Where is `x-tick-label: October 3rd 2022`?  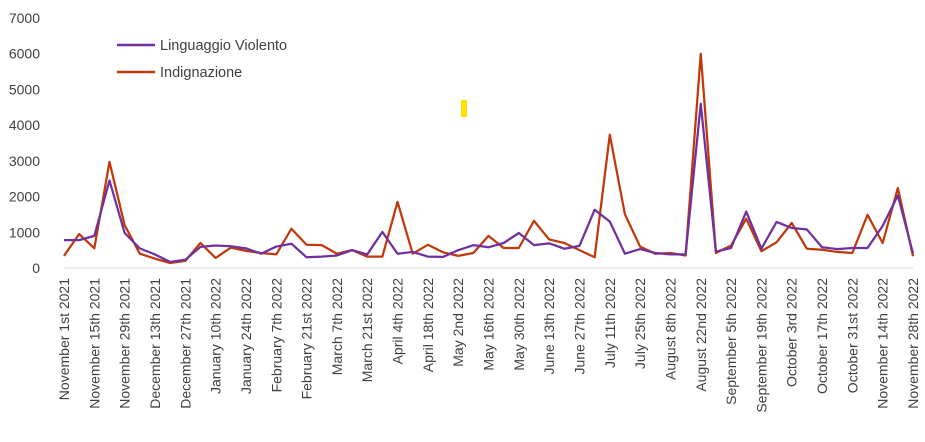 x-tick-label: October 3rd 2022 is located at coordinates (792, 332).